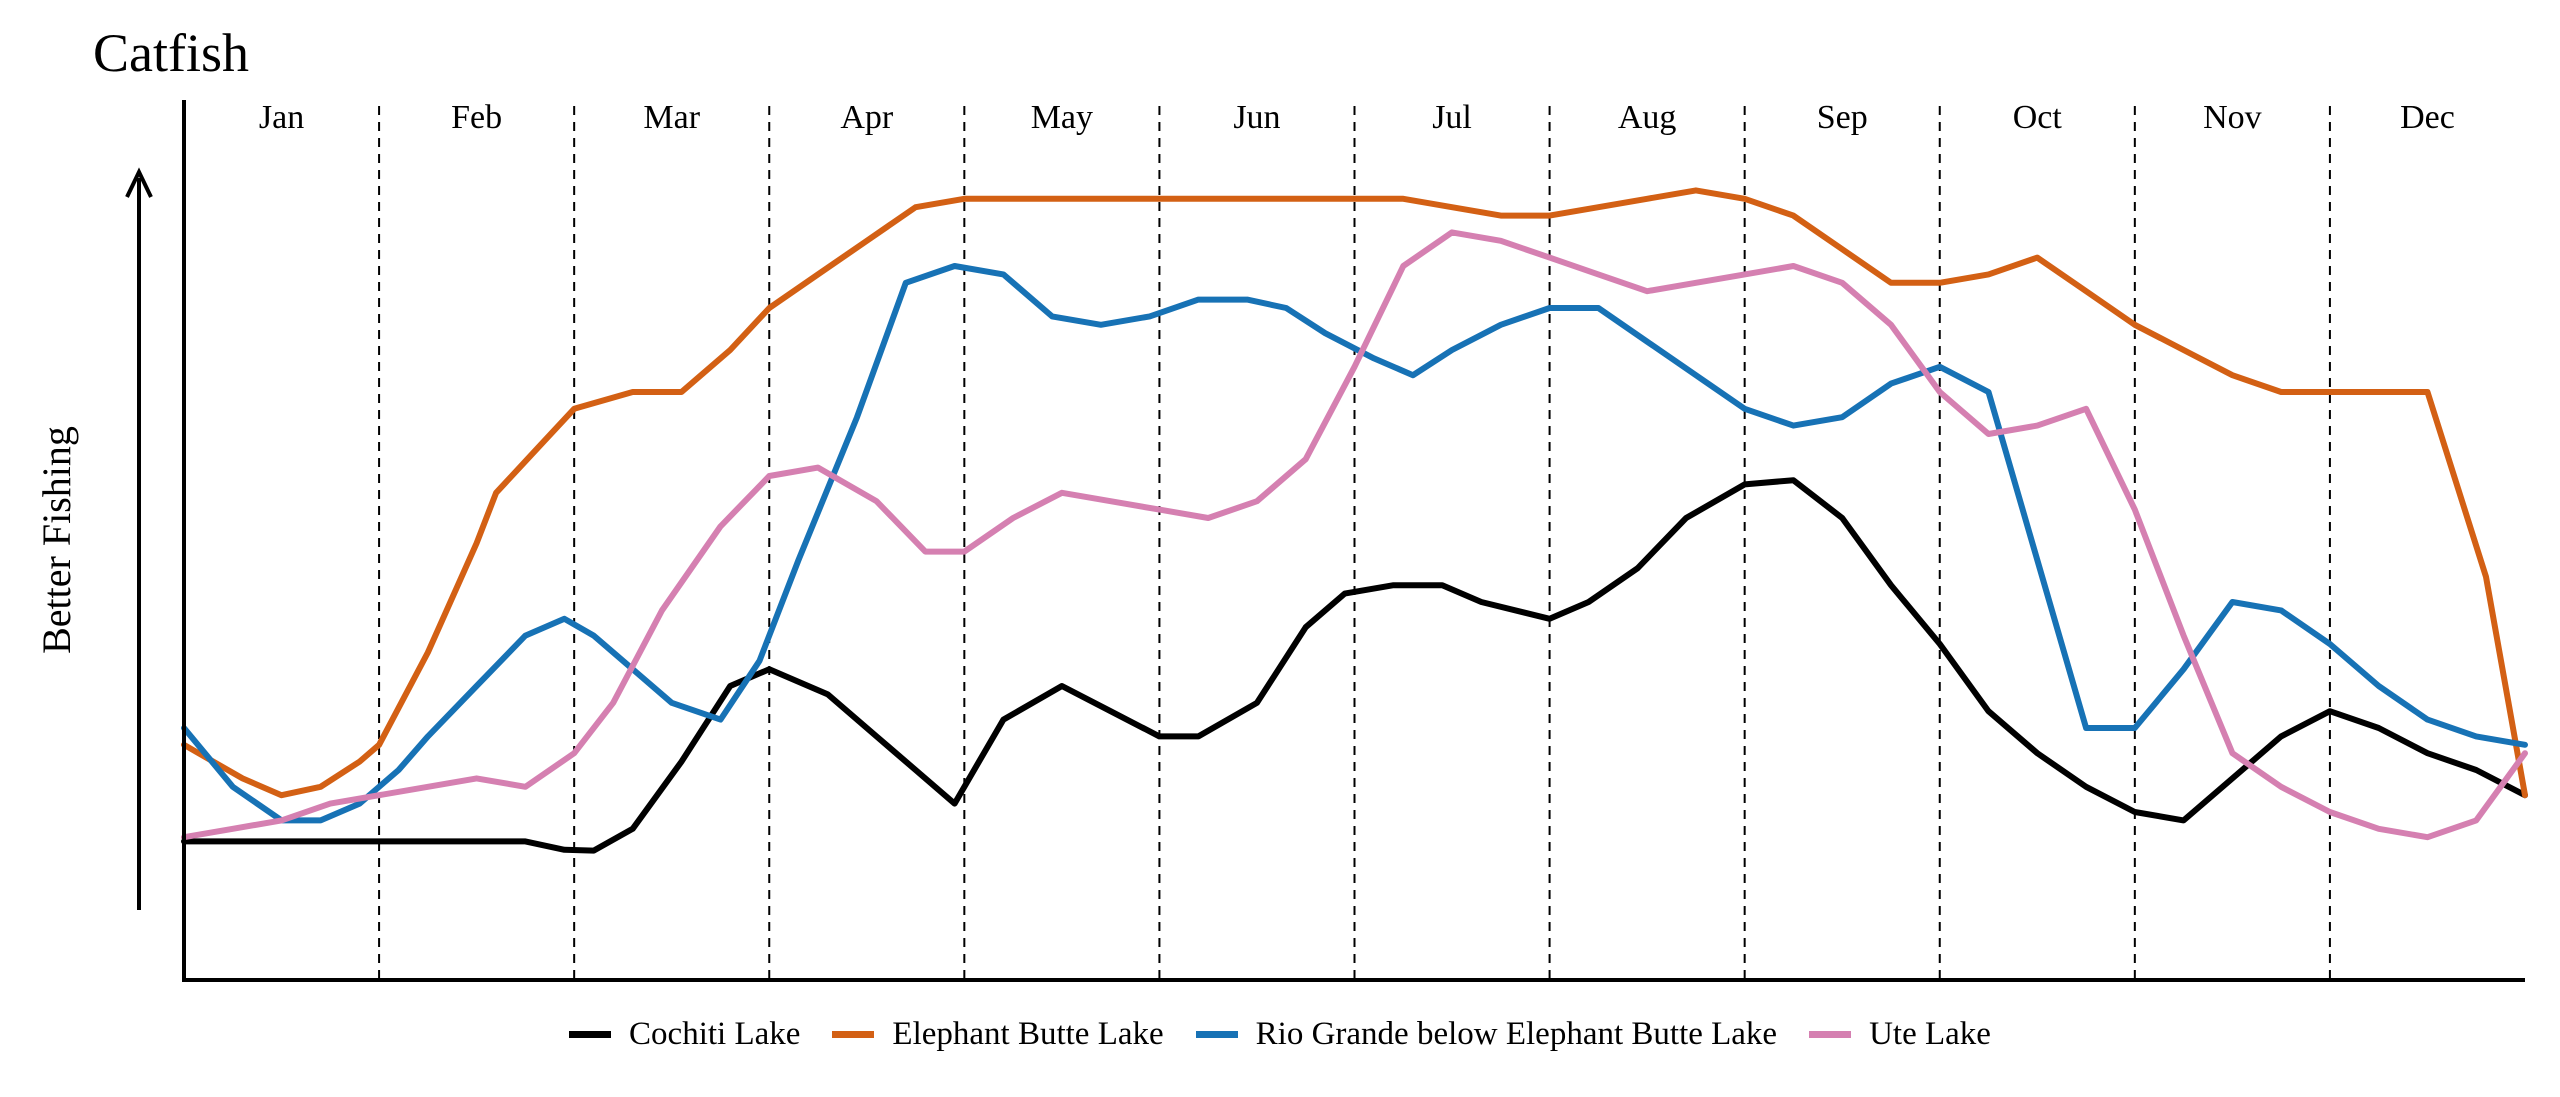 Image resolution: width=2560 pixels, height=1097 pixels. What do you see at coordinates (476, 117) in the screenshot?
I see `month-label-feb: Feb` at bounding box center [476, 117].